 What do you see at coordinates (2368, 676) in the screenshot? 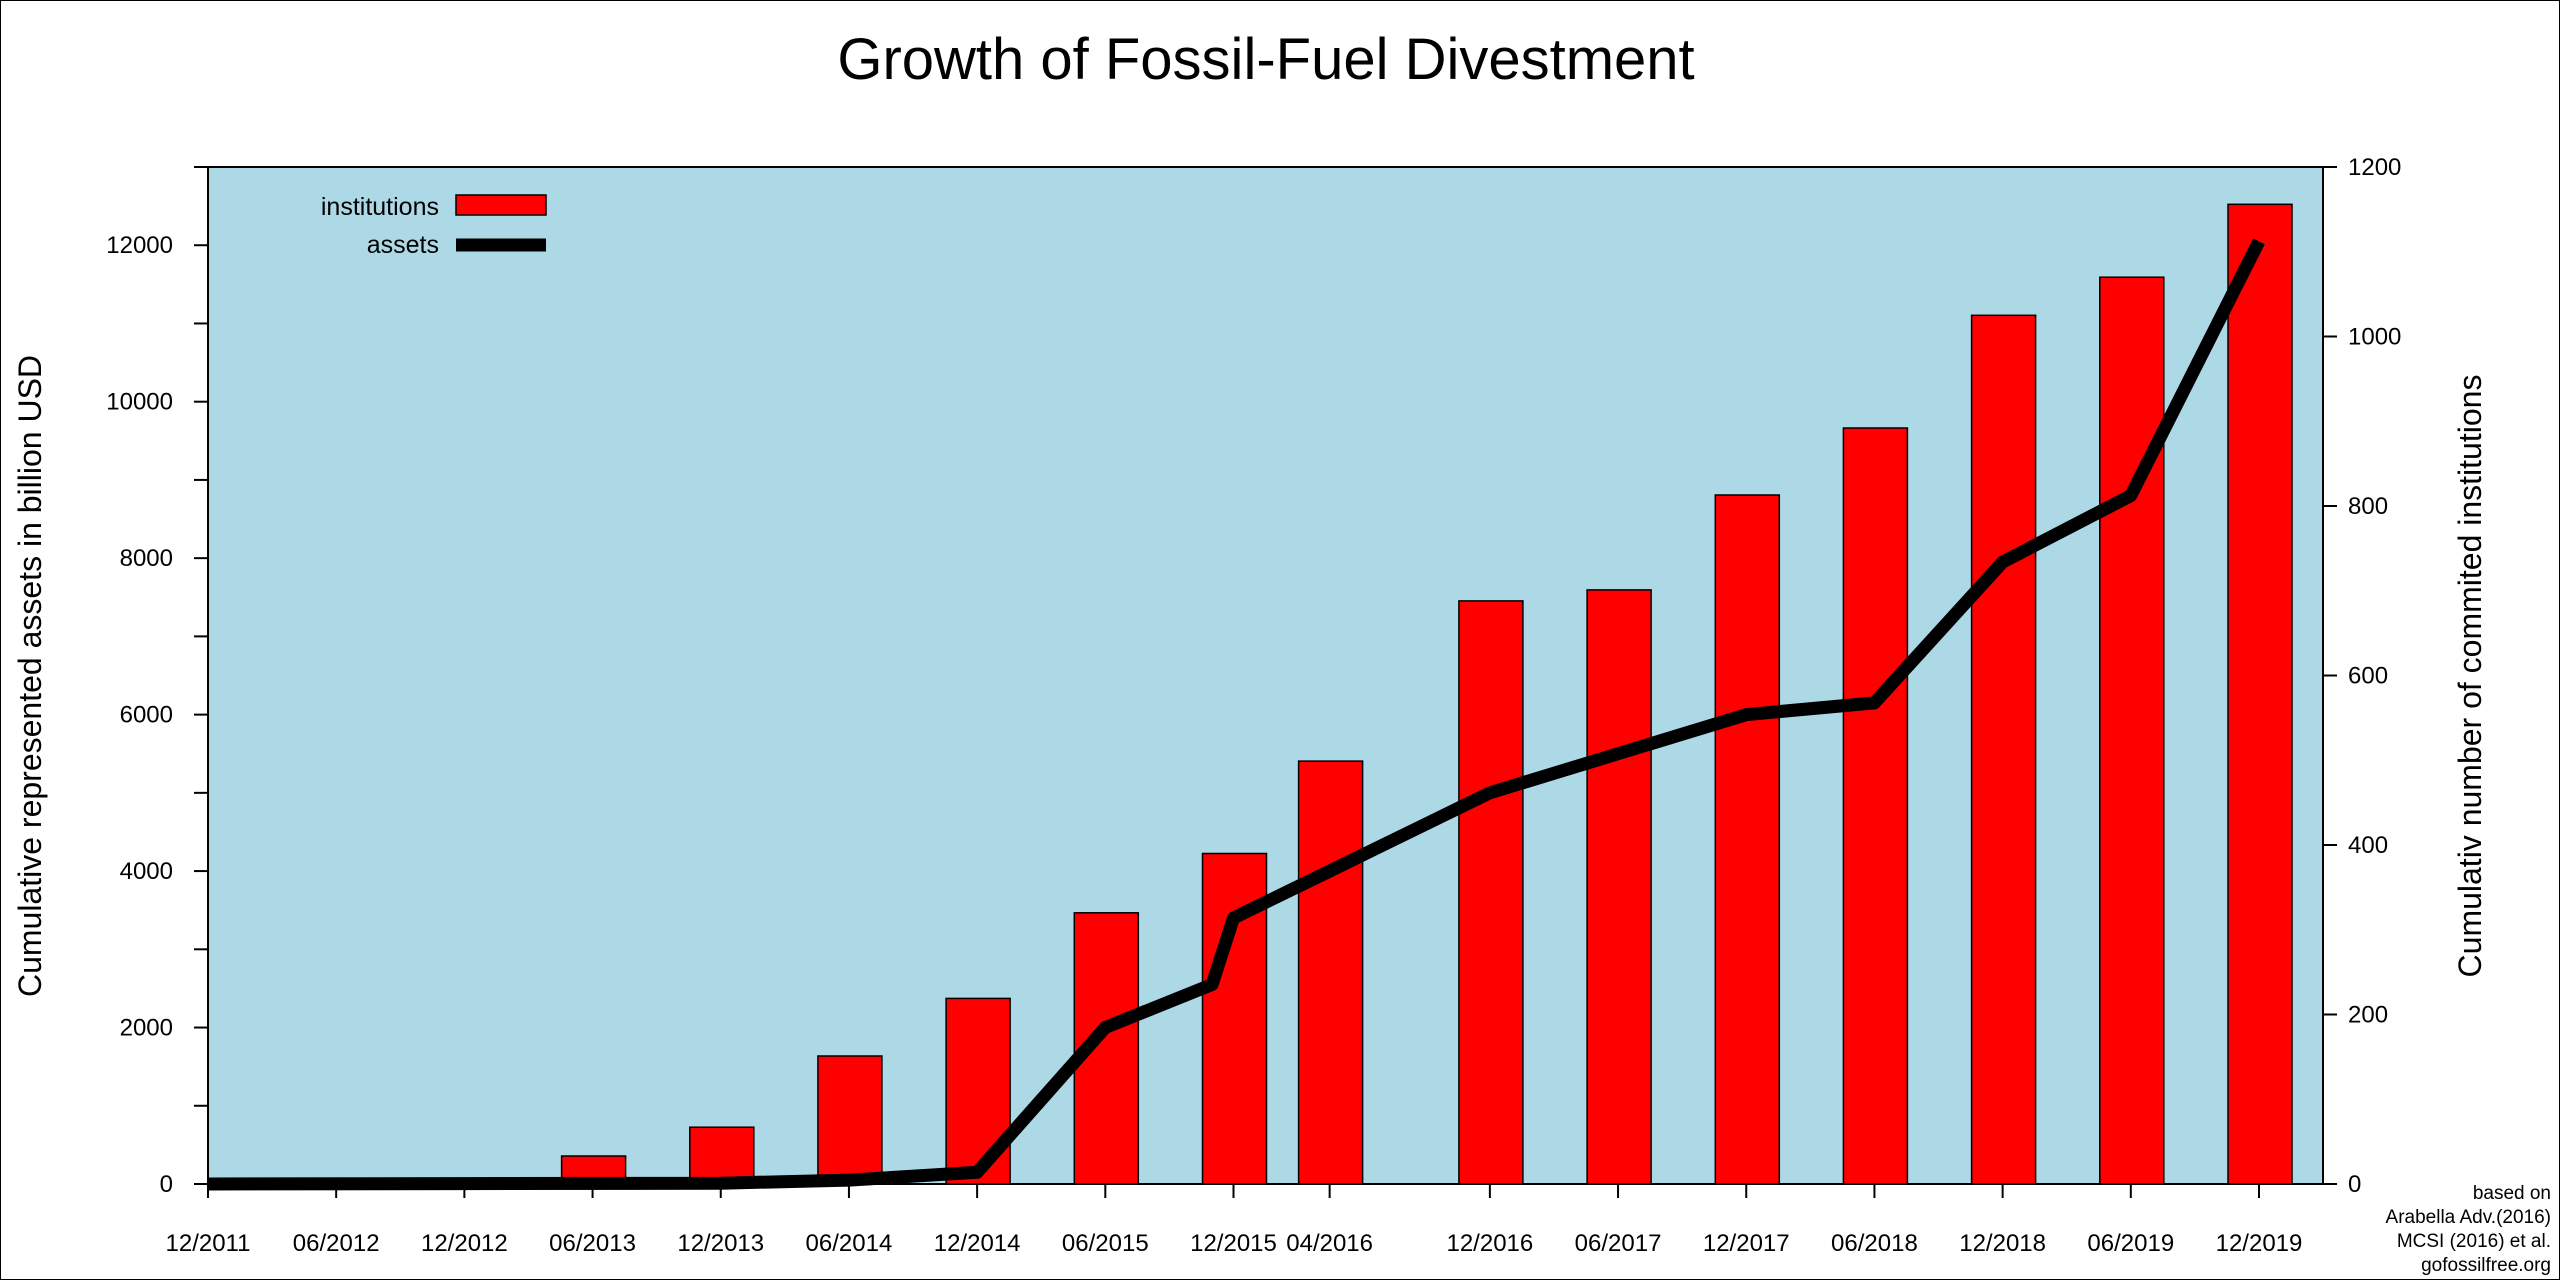
I see `right-tick-label-3: 600` at bounding box center [2368, 676].